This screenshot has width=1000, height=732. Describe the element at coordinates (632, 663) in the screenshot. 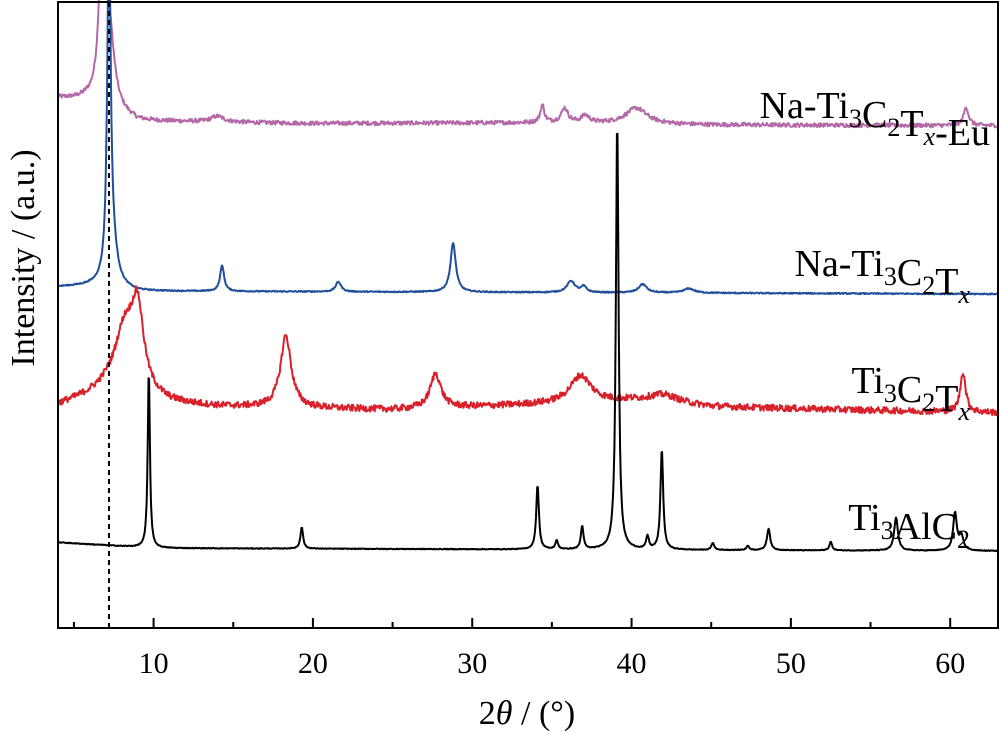

I see `x-tick-label: 40` at that location.